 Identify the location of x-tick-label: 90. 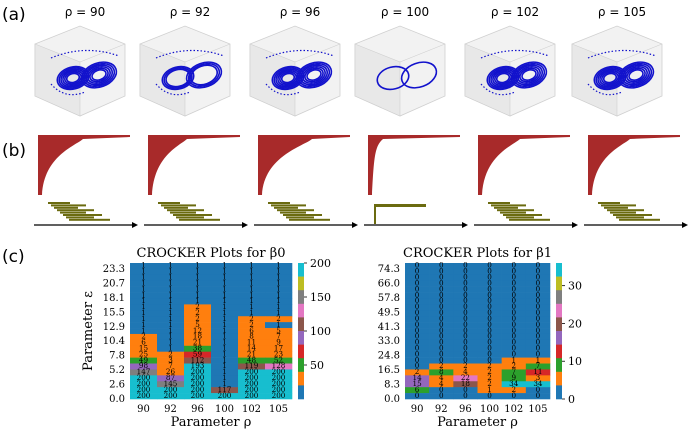
(143, 409).